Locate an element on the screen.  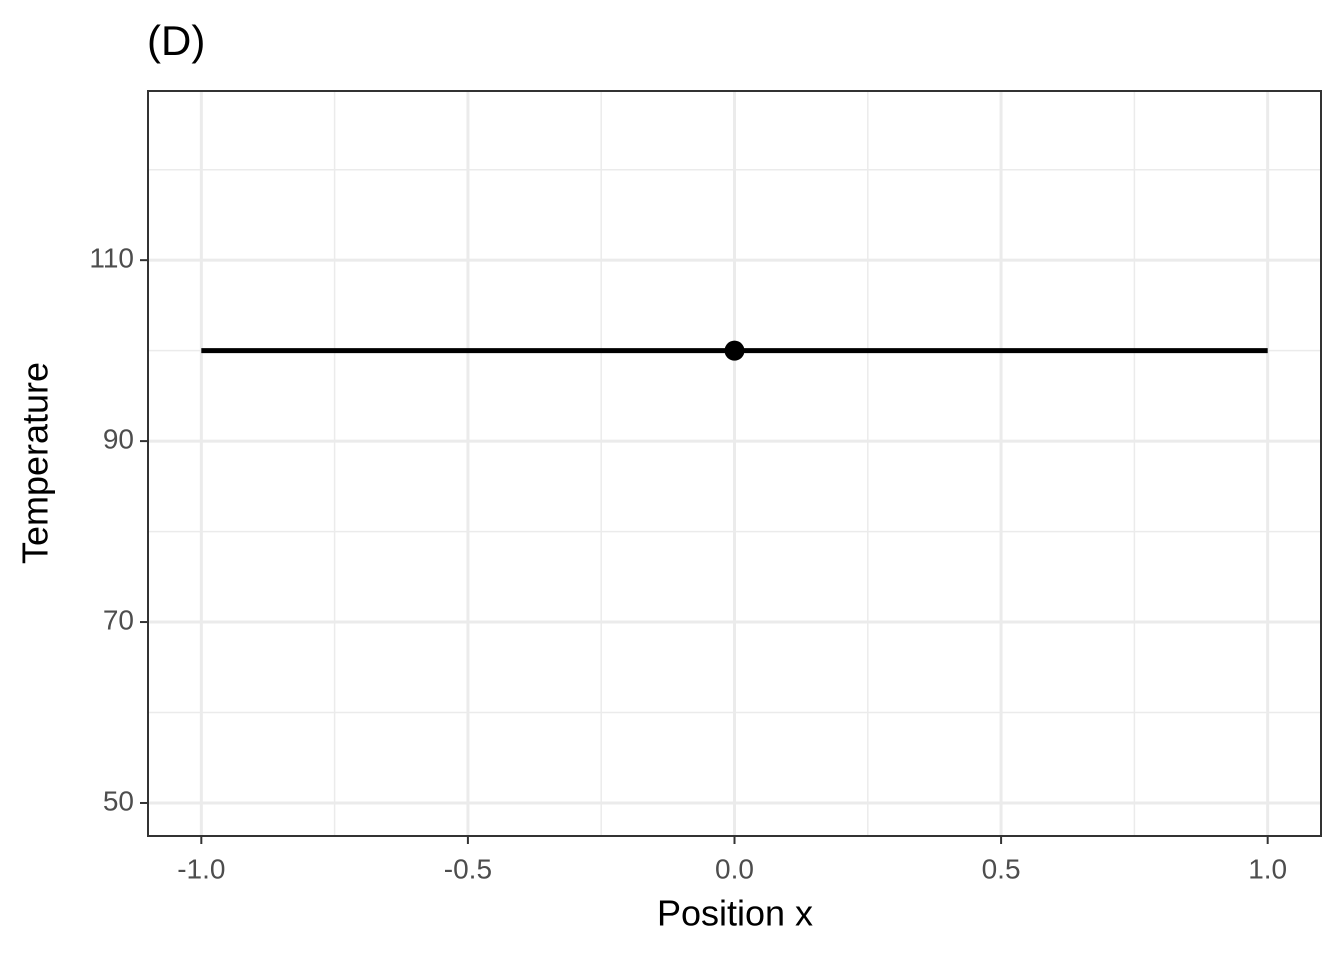
x-tick-label: -0.5 is located at coordinates (468, 868).